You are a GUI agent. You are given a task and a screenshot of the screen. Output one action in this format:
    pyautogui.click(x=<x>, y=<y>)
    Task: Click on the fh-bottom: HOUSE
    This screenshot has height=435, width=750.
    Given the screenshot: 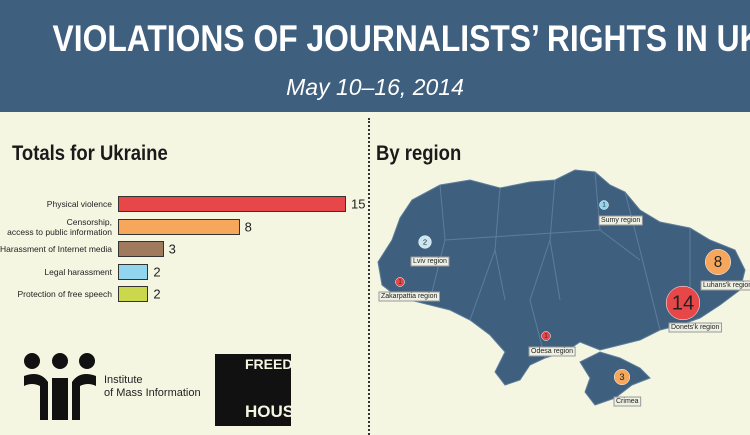 What is the action you would take?
    pyautogui.click(x=275, y=411)
    